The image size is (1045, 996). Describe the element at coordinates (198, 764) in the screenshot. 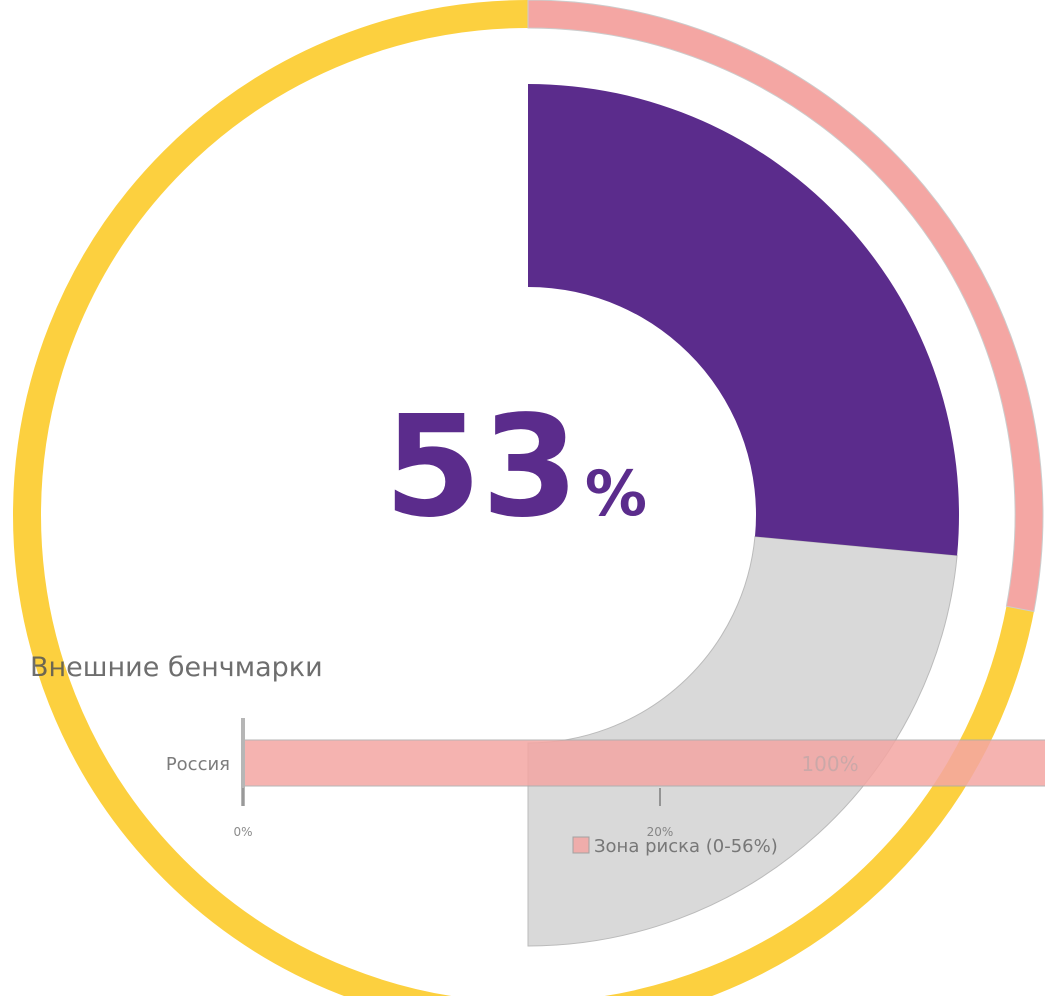

I see `y-tick-label: Россия` at that location.